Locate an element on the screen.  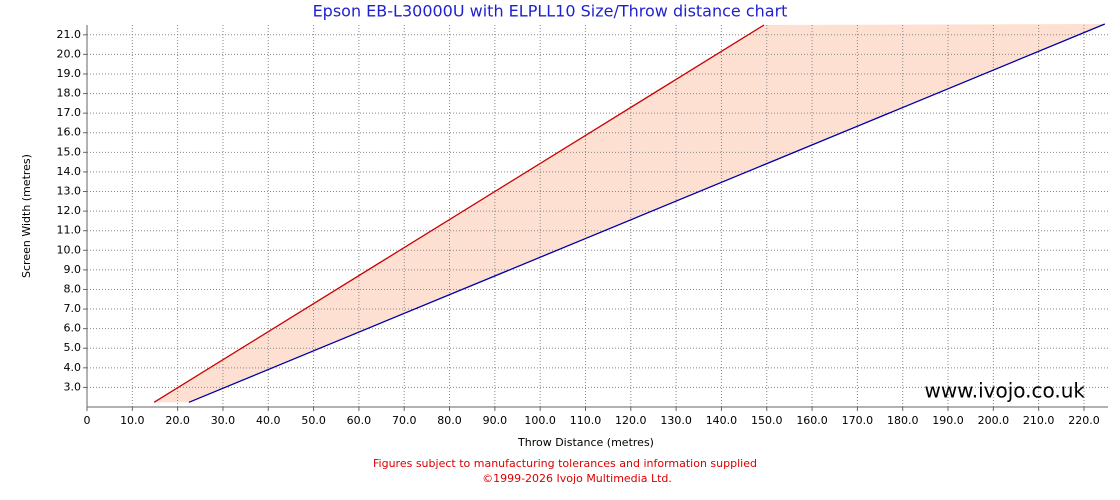
y-tick-label: 3.0 is located at coordinates (73, 386).